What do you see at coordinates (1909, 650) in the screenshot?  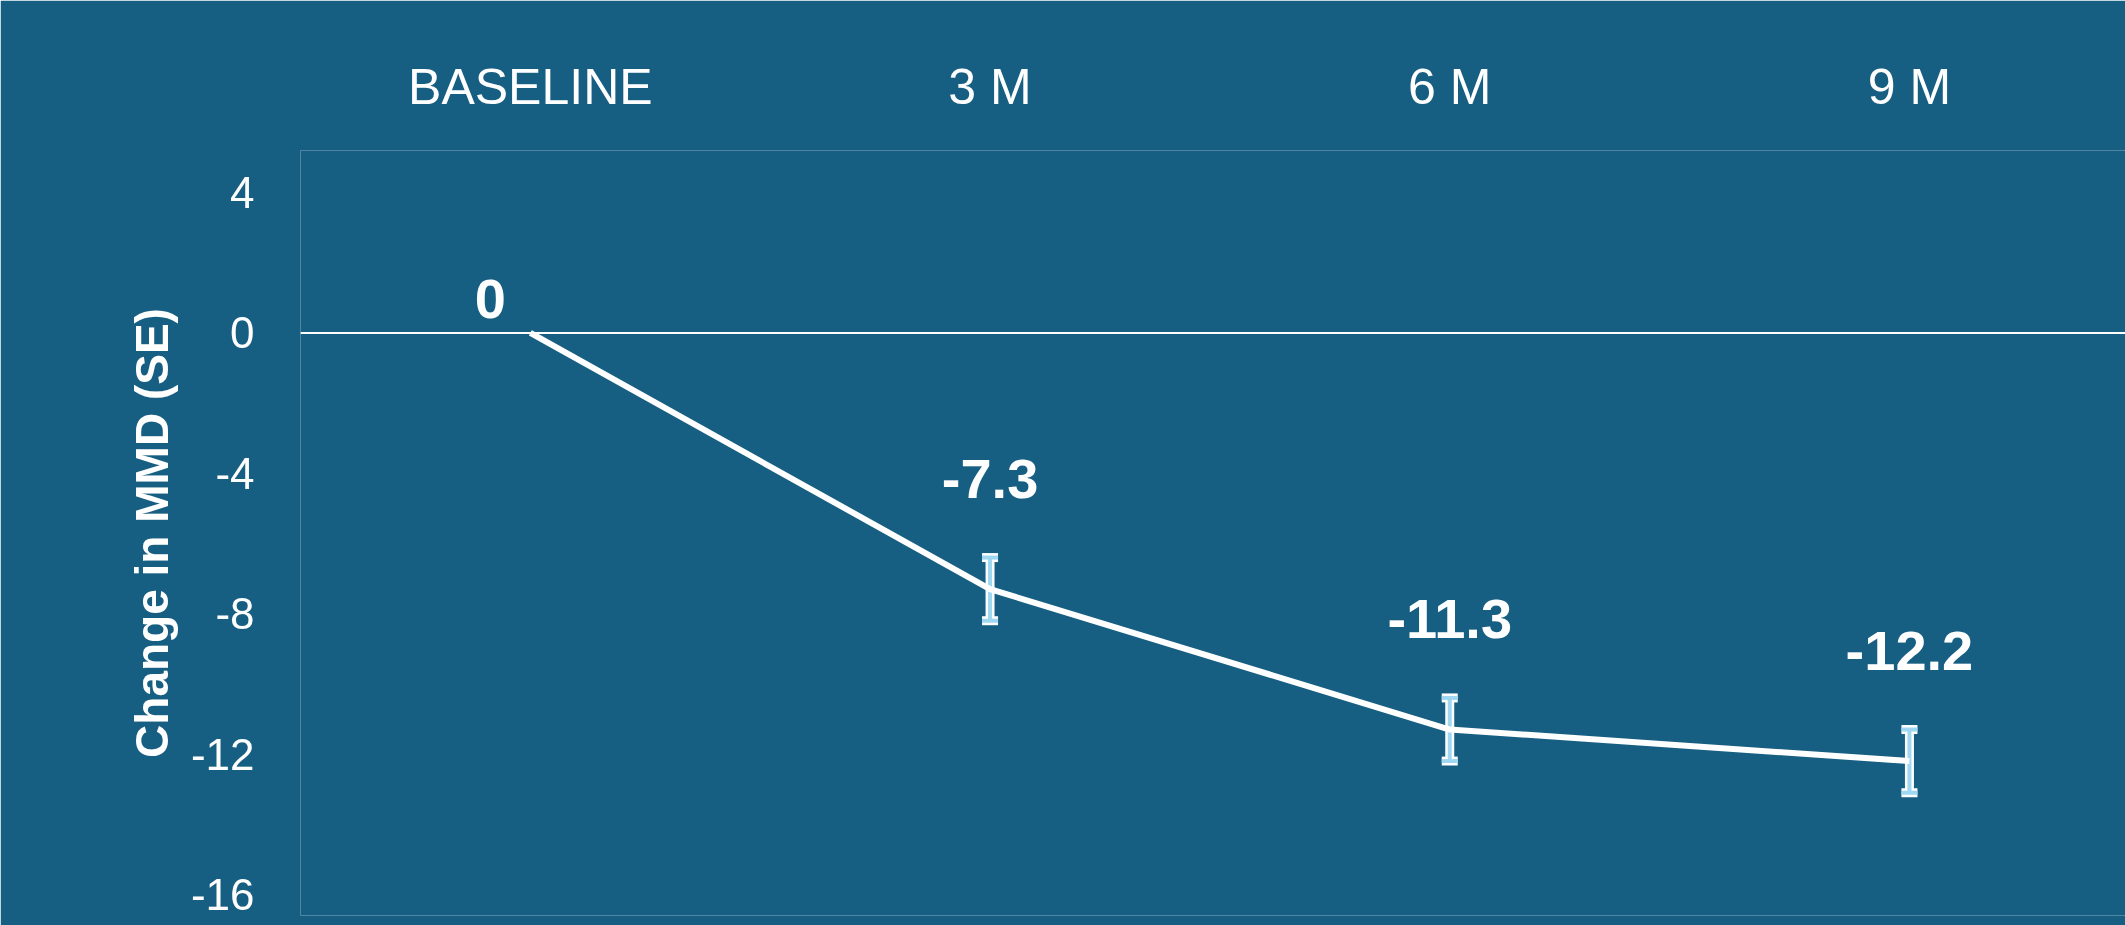 I see `data-label: -12.2` at bounding box center [1909, 650].